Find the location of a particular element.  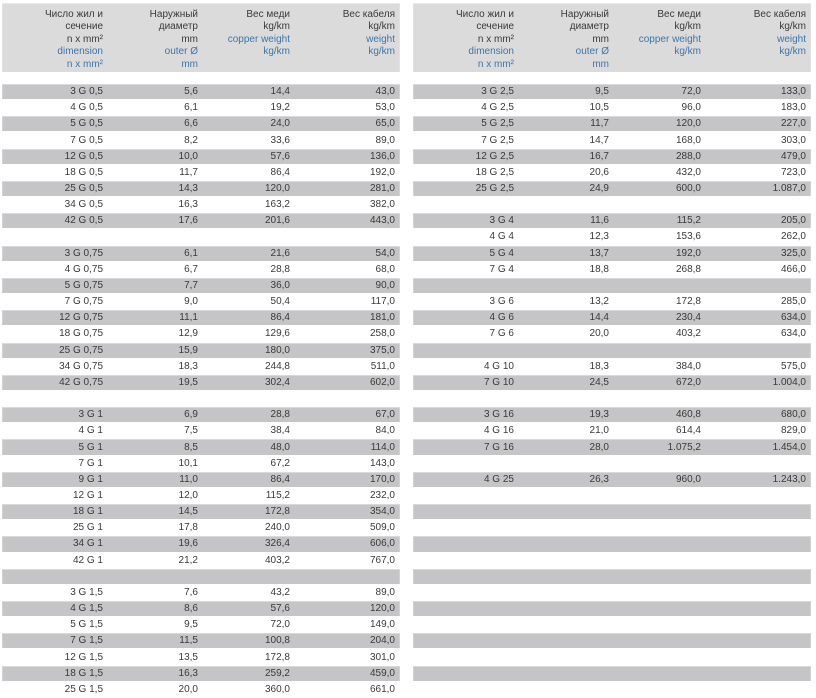

cell-dimension: 3 G 1 is located at coordinates (90, 415).